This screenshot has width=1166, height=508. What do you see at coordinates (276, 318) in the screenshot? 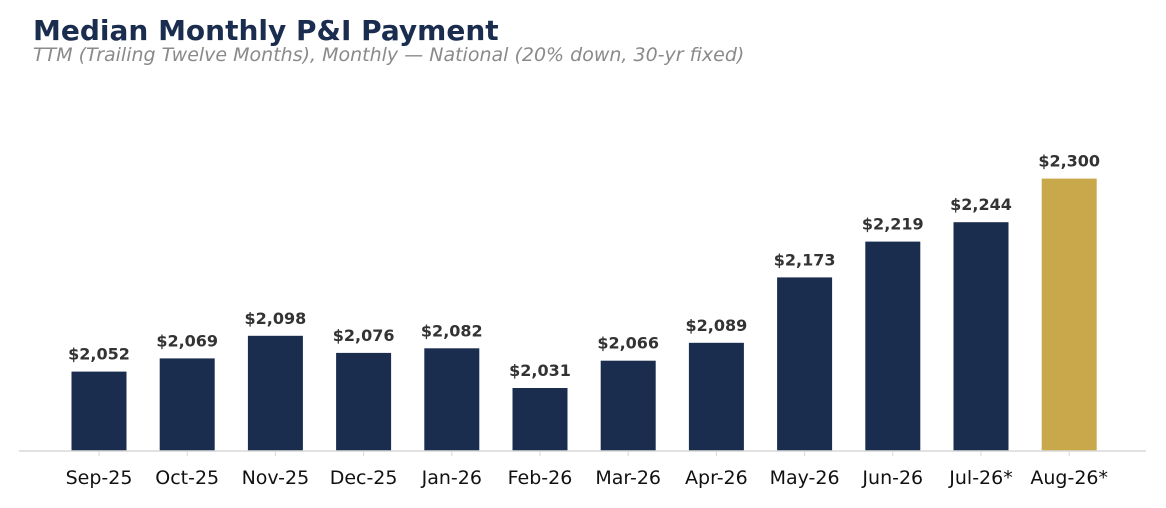
I see `data-label: $2,098` at bounding box center [276, 318].